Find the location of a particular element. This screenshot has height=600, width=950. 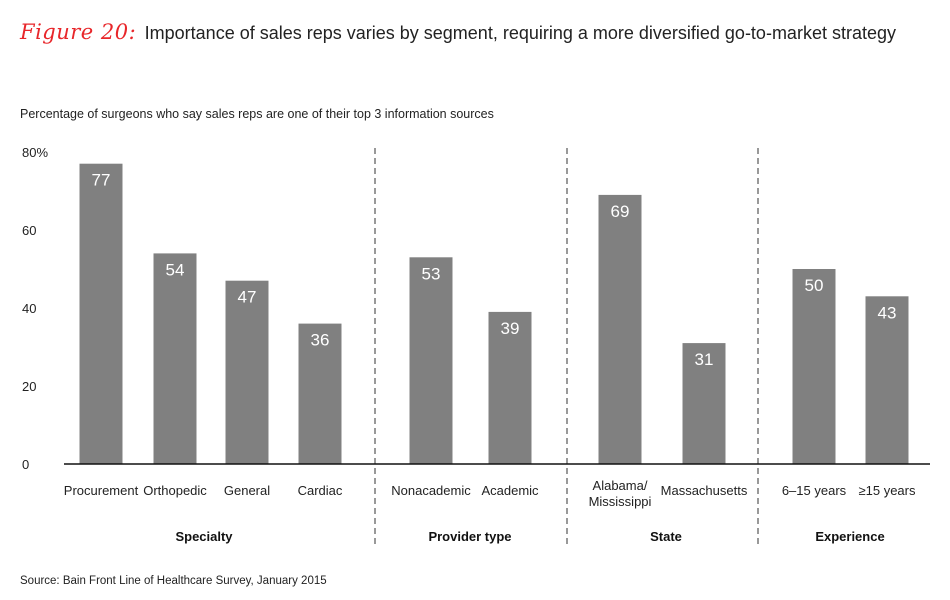

category-label: Massachusetts is located at coordinates (704, 490).